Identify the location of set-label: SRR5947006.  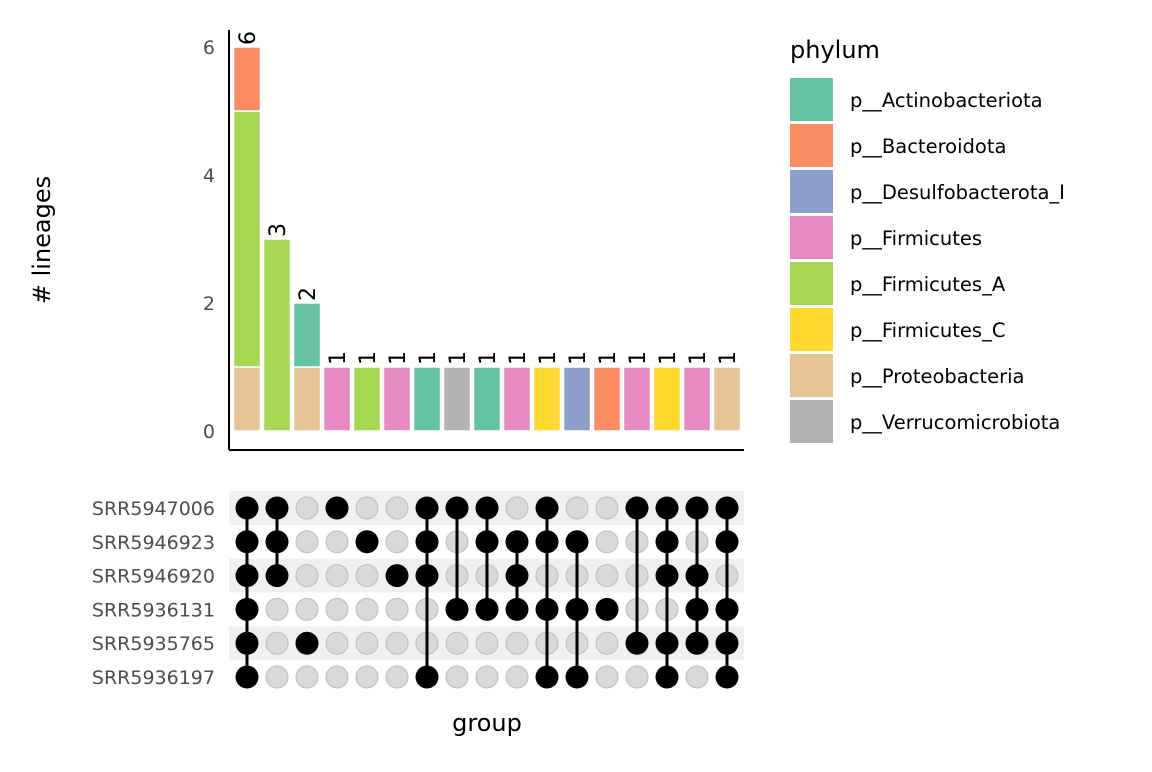
(153, 509).